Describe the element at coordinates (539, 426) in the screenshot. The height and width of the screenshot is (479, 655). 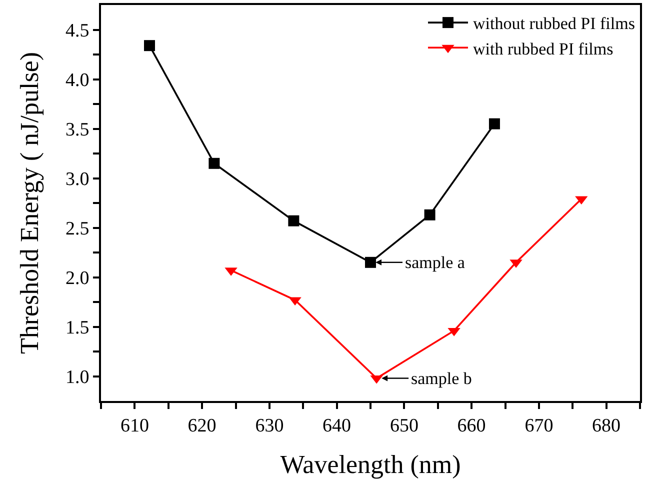
I see `x-tick-label: 670` at that location.